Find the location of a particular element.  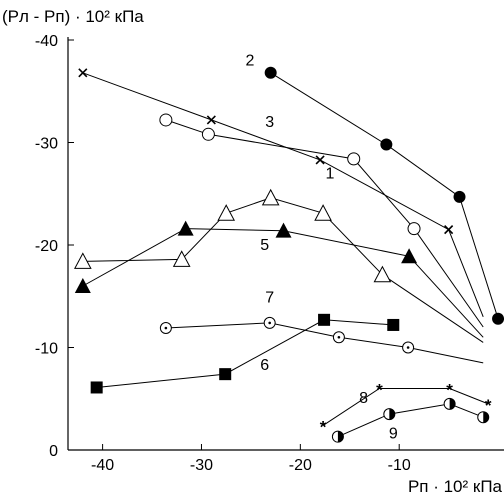

series-label-5: 5 is located at coordinates (264, 245).